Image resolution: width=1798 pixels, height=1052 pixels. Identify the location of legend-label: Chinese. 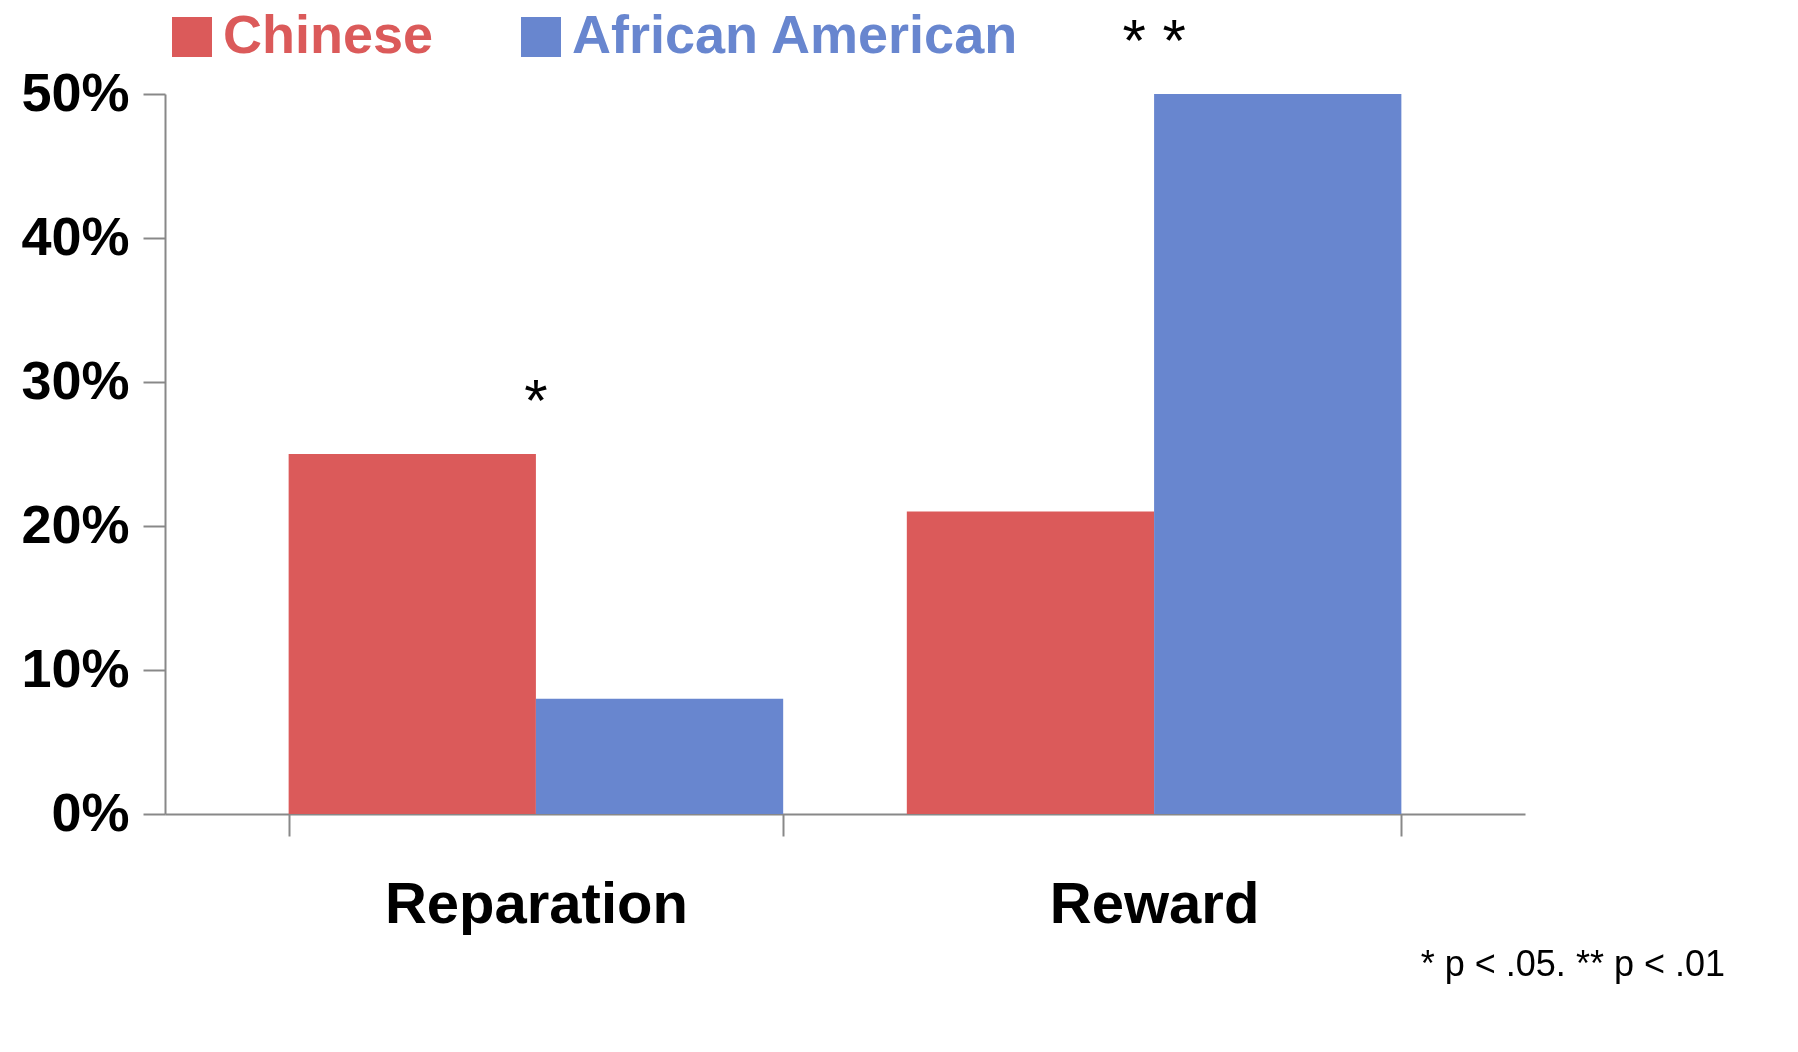
(328, 34).